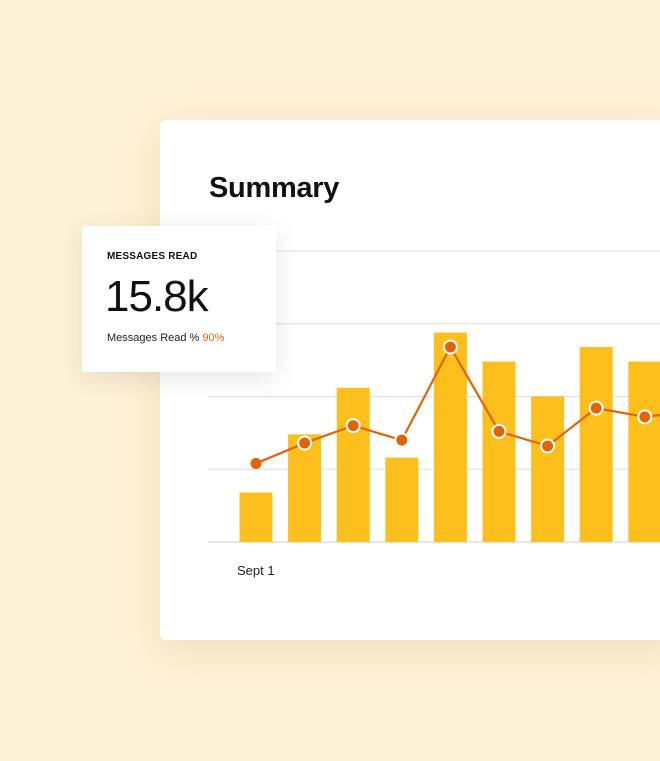  I want to click on metric-subtext: Messages Read % 90%, so click(165, 338).